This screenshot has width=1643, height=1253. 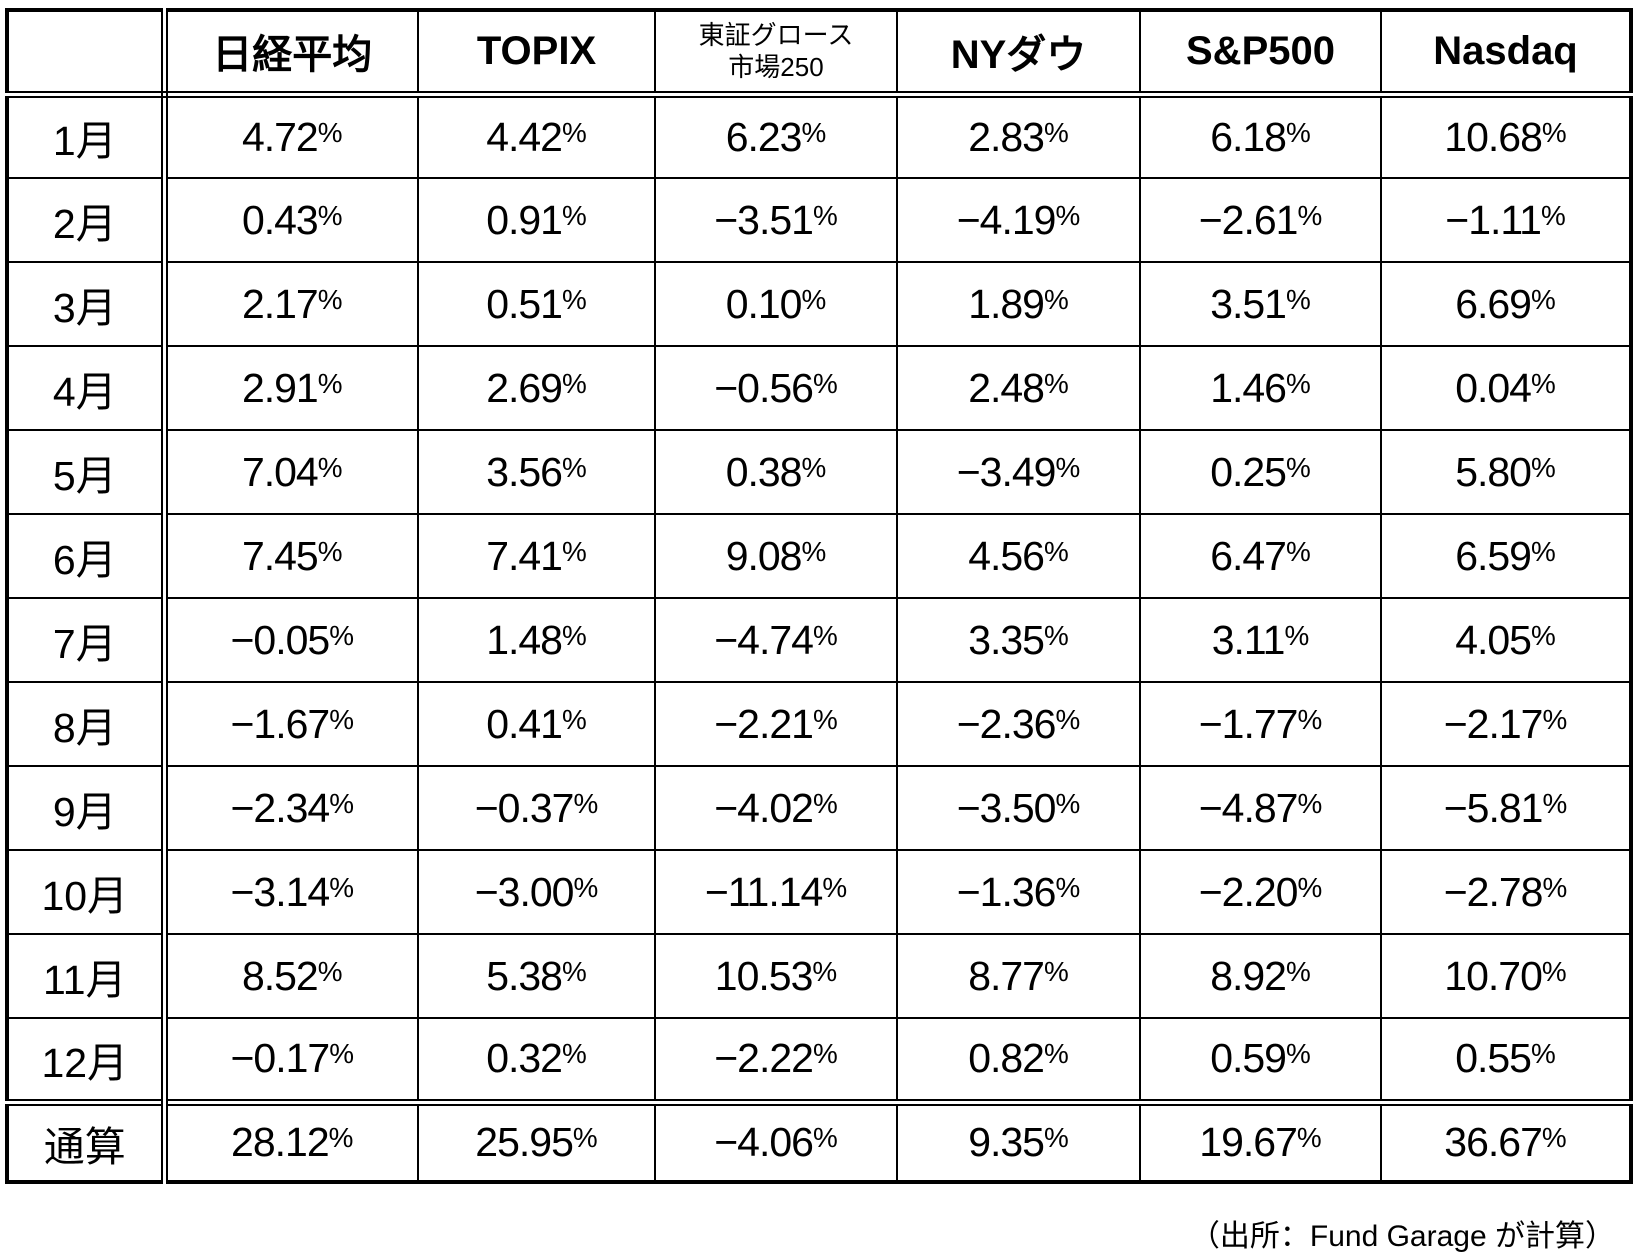 I want to click on row-label: 11月, so click(x=87, y=976).